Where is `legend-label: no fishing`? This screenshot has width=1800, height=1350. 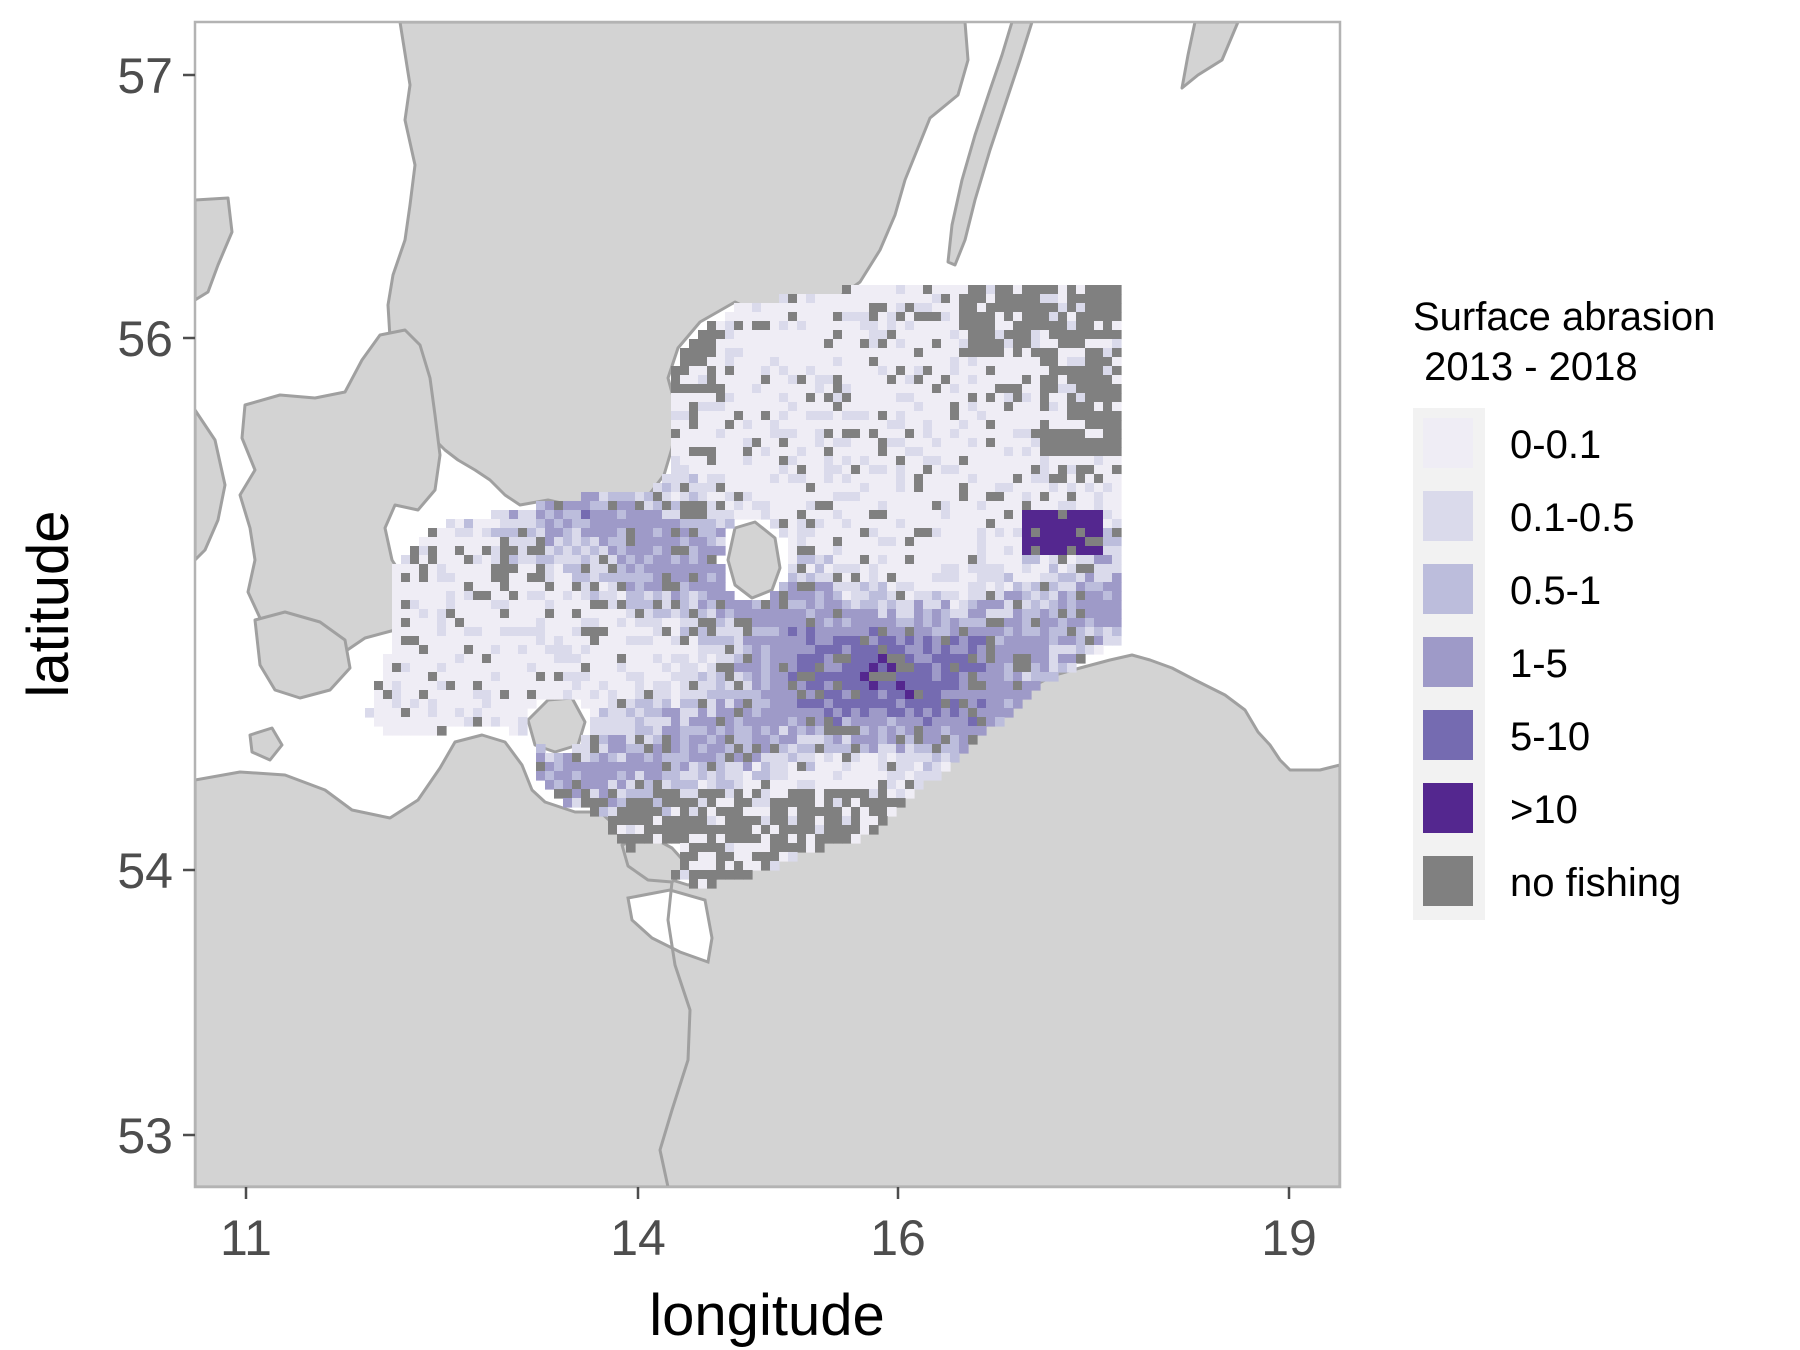
legend-label: no fishing is located at coordinates (1595, 883).